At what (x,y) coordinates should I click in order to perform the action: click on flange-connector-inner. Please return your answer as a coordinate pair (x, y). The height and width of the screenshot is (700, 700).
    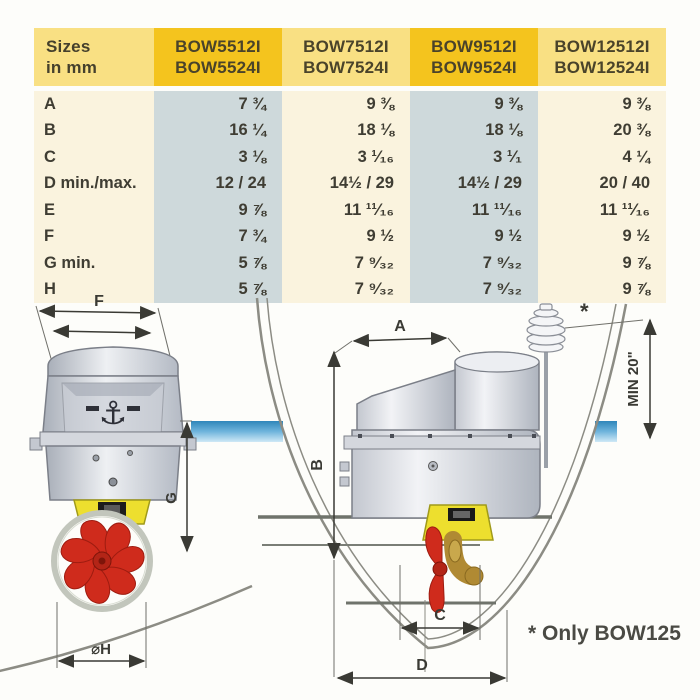
    Looking at the image, I should click on (461, 514).